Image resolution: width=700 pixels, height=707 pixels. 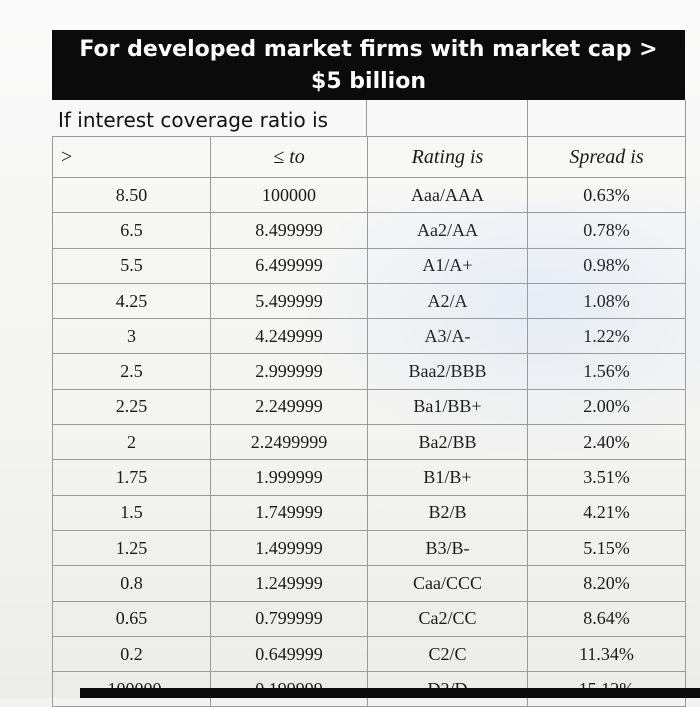 I want to click on upper-bound-cell: 2.999999, so click(x=289, y=371).